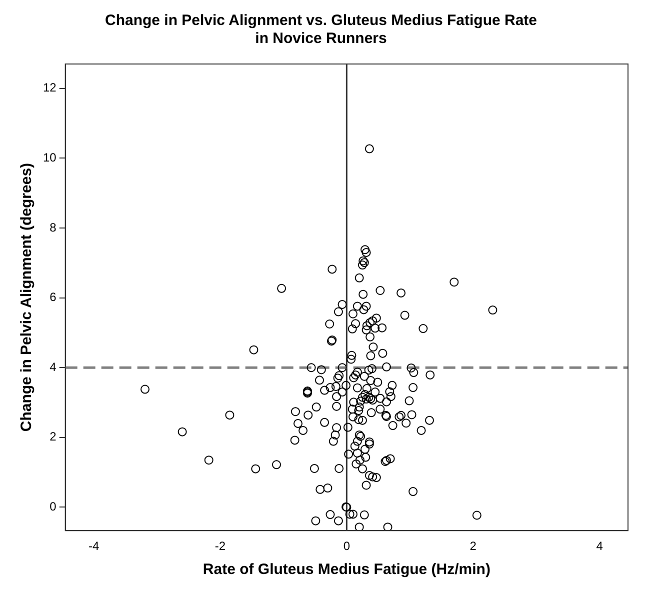 This screenshot has width=657, height=595. Describe the element at coordinates (49, 157) in the screenshot. I see `y-tick-label: 10` at that location.